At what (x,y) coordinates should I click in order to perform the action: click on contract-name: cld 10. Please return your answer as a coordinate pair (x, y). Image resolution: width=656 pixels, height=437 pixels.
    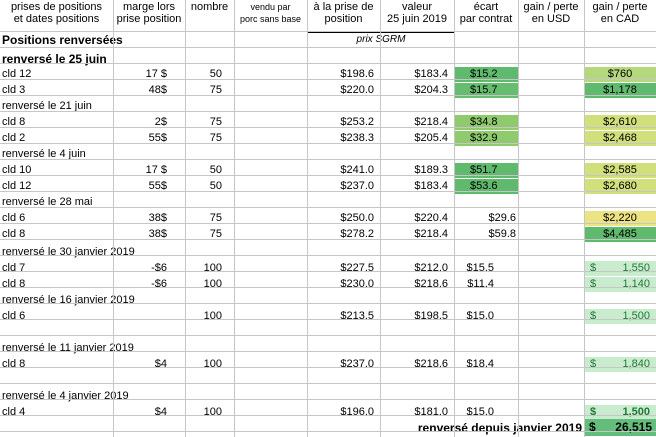
    Looking at the image, I should click on (17, 170).